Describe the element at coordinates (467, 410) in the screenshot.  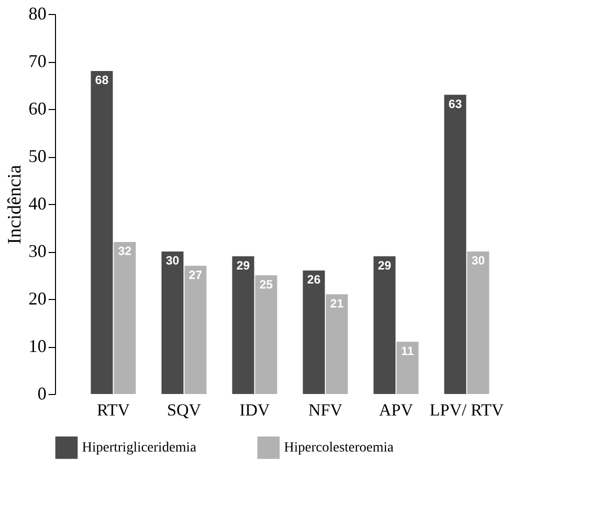
I see `x-tick-label: LPV/ RTV` at that location.